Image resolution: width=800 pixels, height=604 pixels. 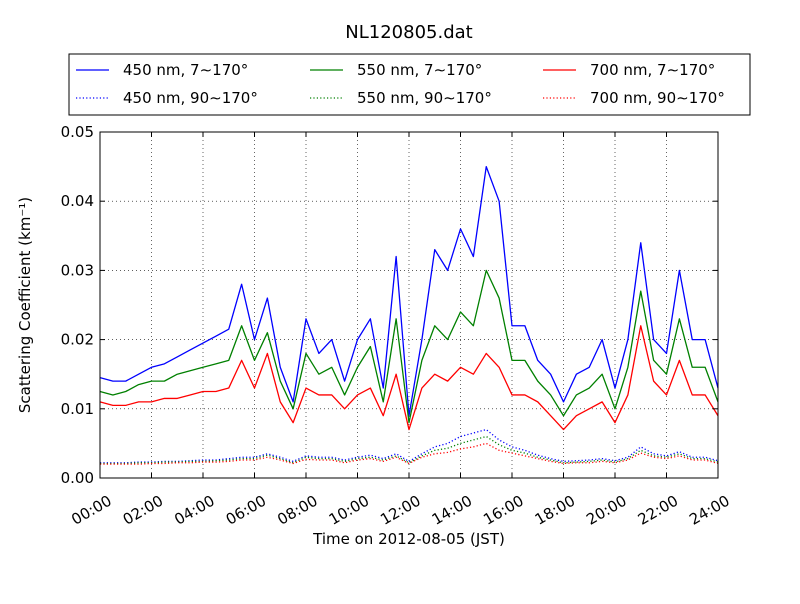 I want to click on y-tick-label: 0.04, so click(x=77, y=201).